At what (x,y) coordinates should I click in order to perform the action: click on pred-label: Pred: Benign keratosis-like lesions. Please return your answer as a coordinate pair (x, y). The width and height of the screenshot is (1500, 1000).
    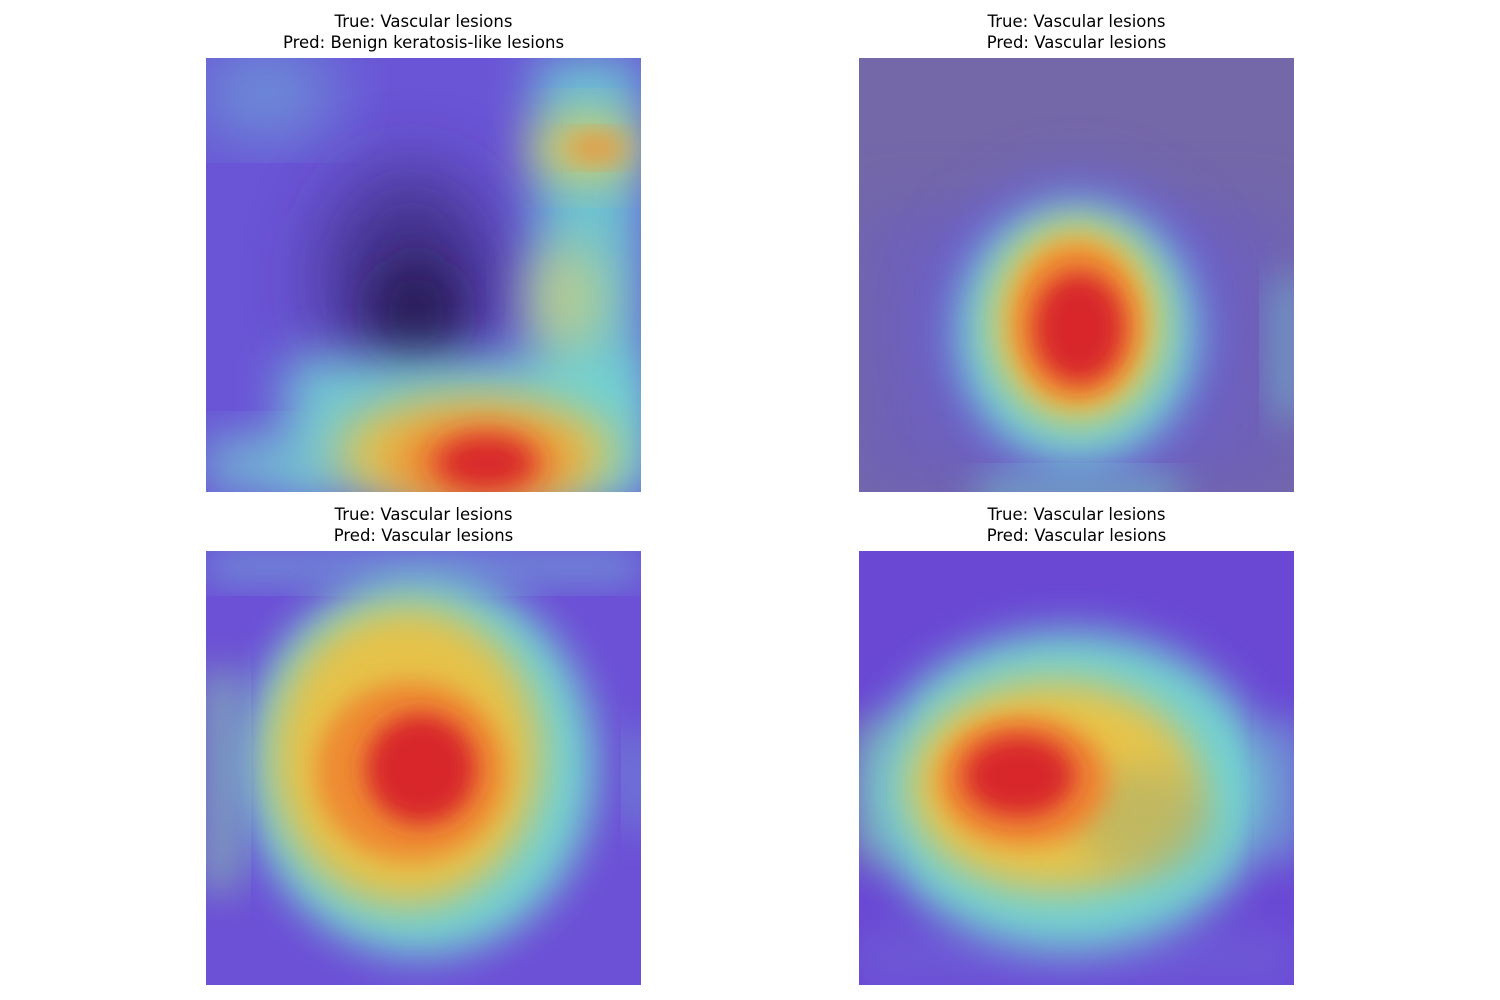
    Looking at the image, I should click on (423, 42).